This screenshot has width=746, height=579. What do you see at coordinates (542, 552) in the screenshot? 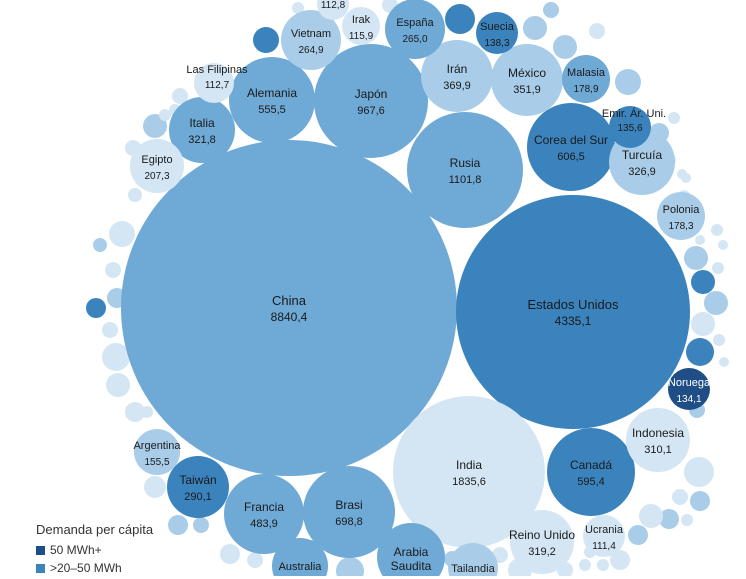
I see `value-reino-unido: 319,2` at bounding box center [542, 552].